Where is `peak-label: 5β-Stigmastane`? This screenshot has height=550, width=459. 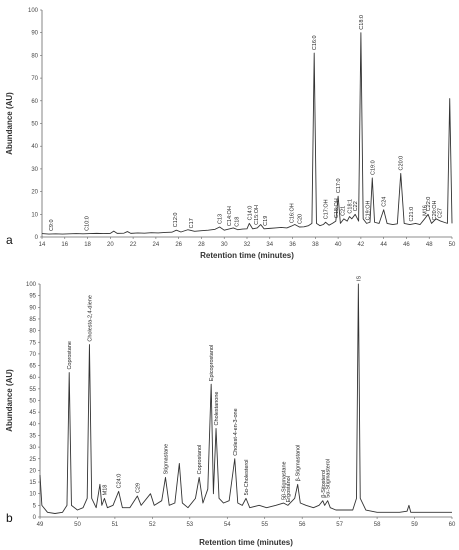
peak-label: 5β-Stigmastane is located at coordinates (284, 480).